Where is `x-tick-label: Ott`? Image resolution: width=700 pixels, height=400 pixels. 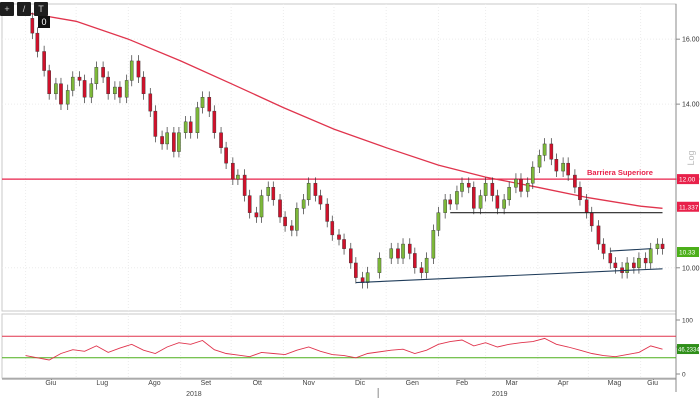
x-tick-label: Ott is located at coordinates (257, 383).